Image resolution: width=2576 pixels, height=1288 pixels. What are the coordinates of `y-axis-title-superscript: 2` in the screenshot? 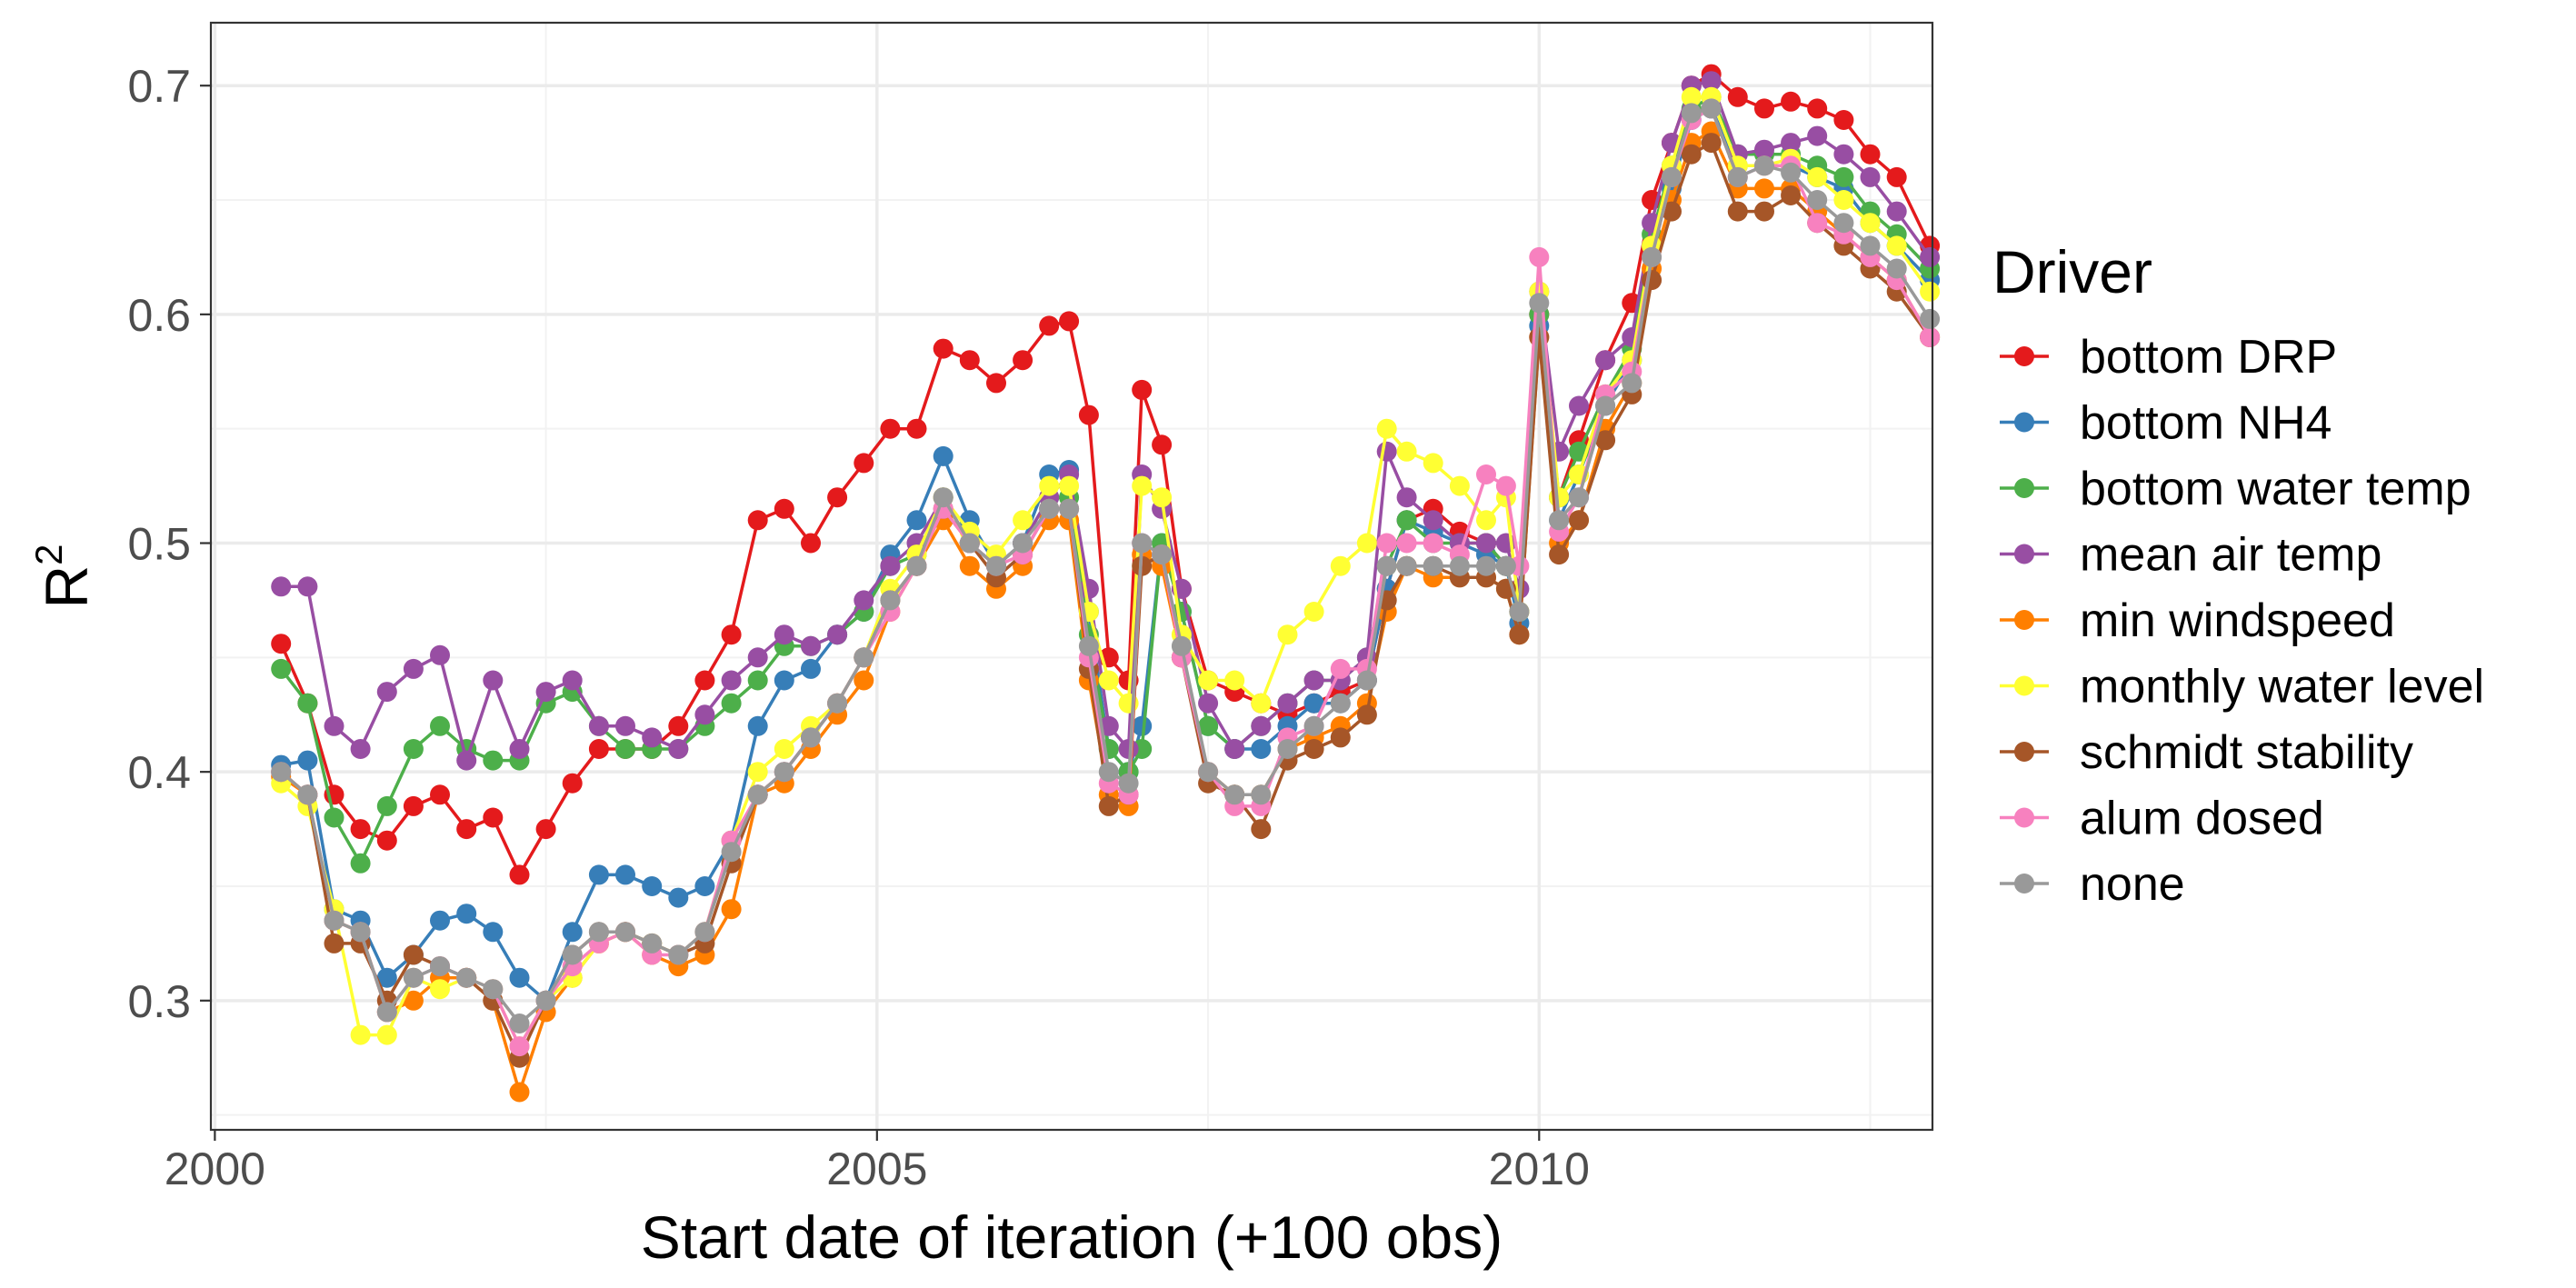 It's located at (48, 554).